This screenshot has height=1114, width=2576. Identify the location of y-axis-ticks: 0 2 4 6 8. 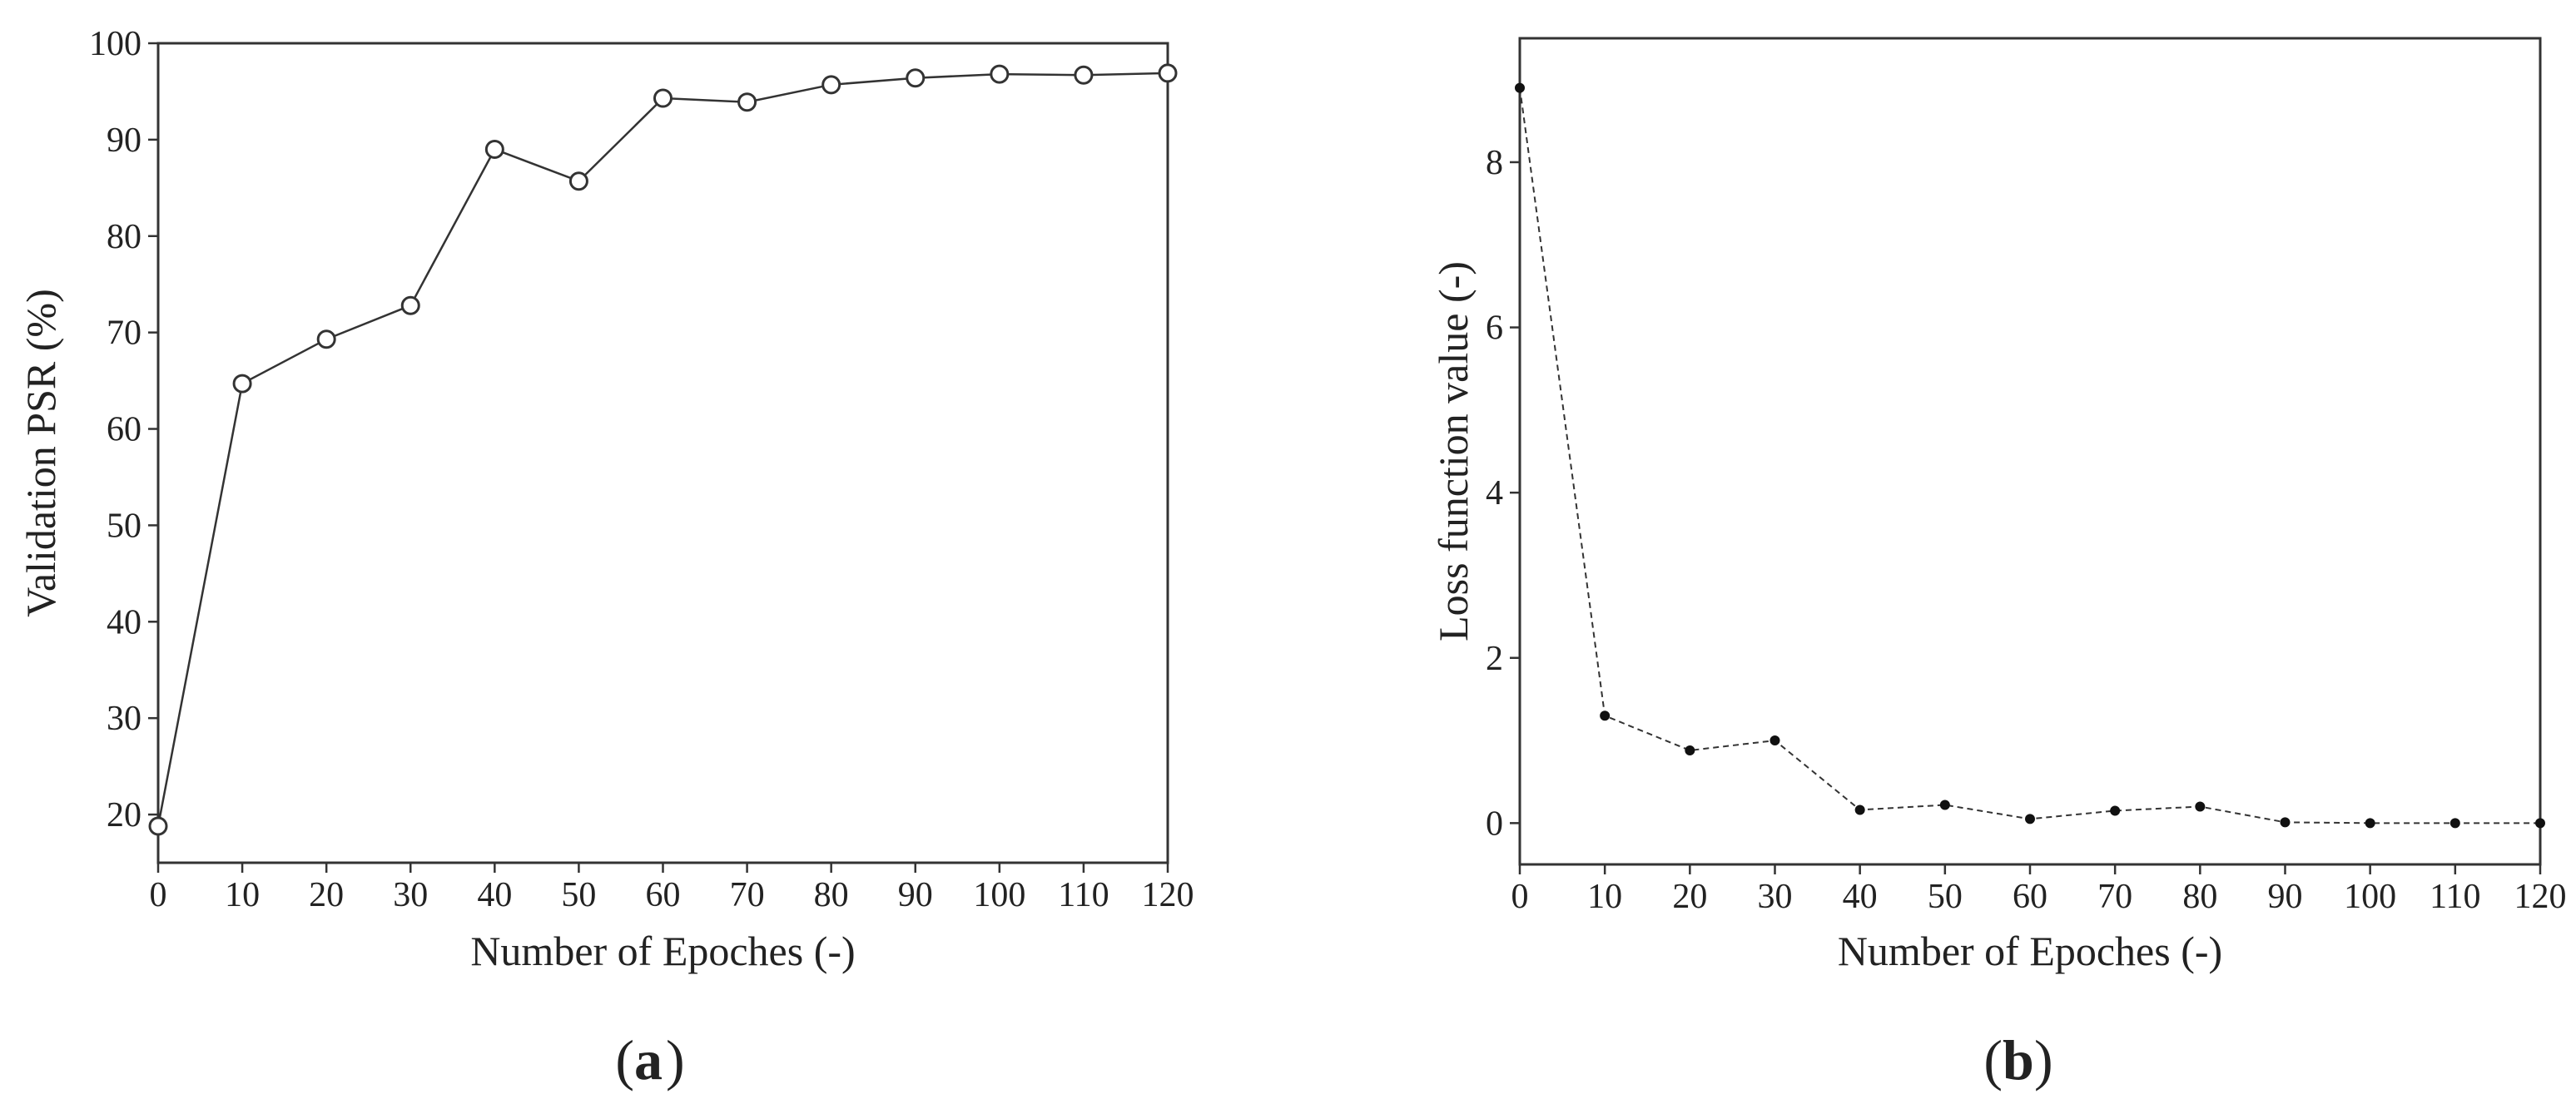
(1503, 493).